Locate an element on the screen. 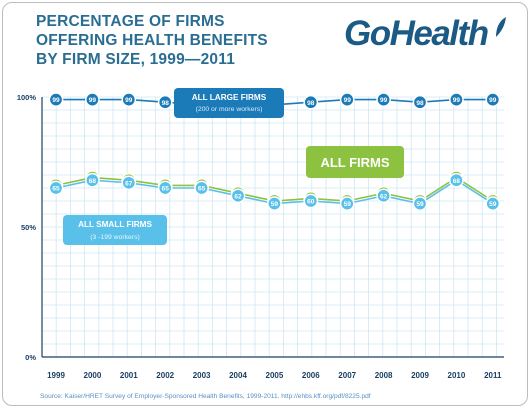 The height and width of the screenshot is (410, 532). callout-sub-large: (200 or more workers) is located at coordinates (229, 109).